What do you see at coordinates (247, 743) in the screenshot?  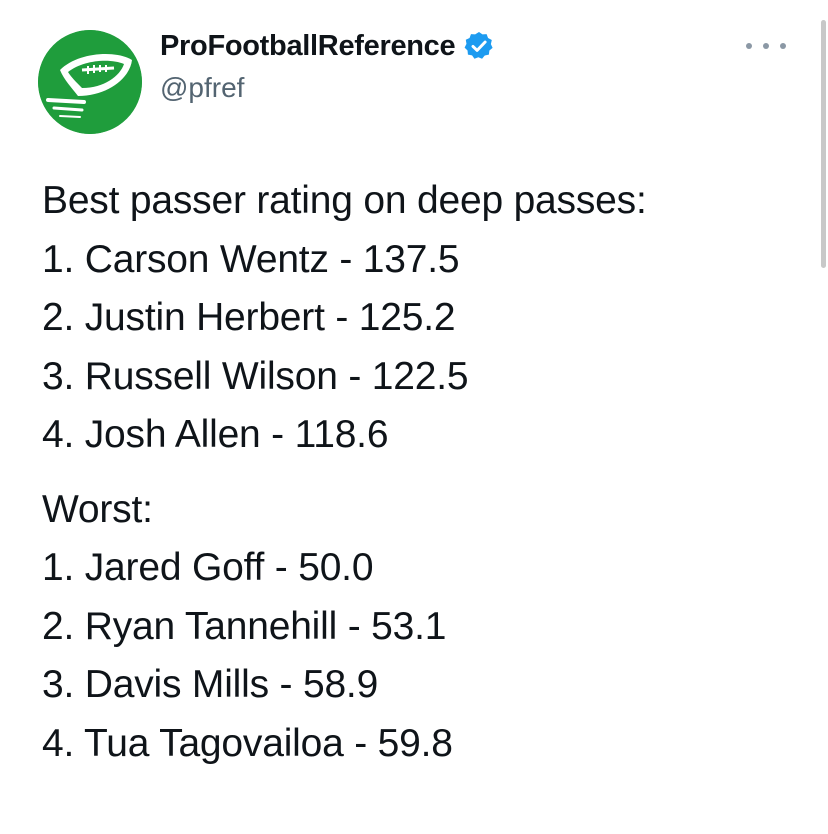 I see `worst-list-item: 4. Tua Tagovailoa - 59.8` at bounding box center [247, 743].